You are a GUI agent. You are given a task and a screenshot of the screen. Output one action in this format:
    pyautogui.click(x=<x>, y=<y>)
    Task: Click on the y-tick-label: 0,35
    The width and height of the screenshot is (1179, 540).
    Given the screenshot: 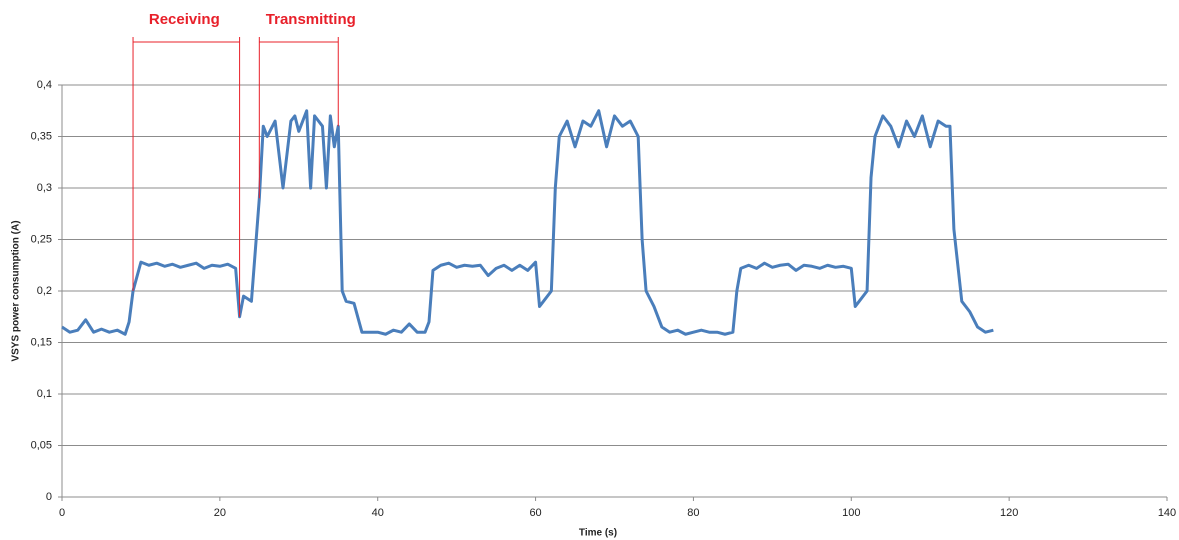 What is the action you would take?
    pyautogui.click(x=41, y=136)
    